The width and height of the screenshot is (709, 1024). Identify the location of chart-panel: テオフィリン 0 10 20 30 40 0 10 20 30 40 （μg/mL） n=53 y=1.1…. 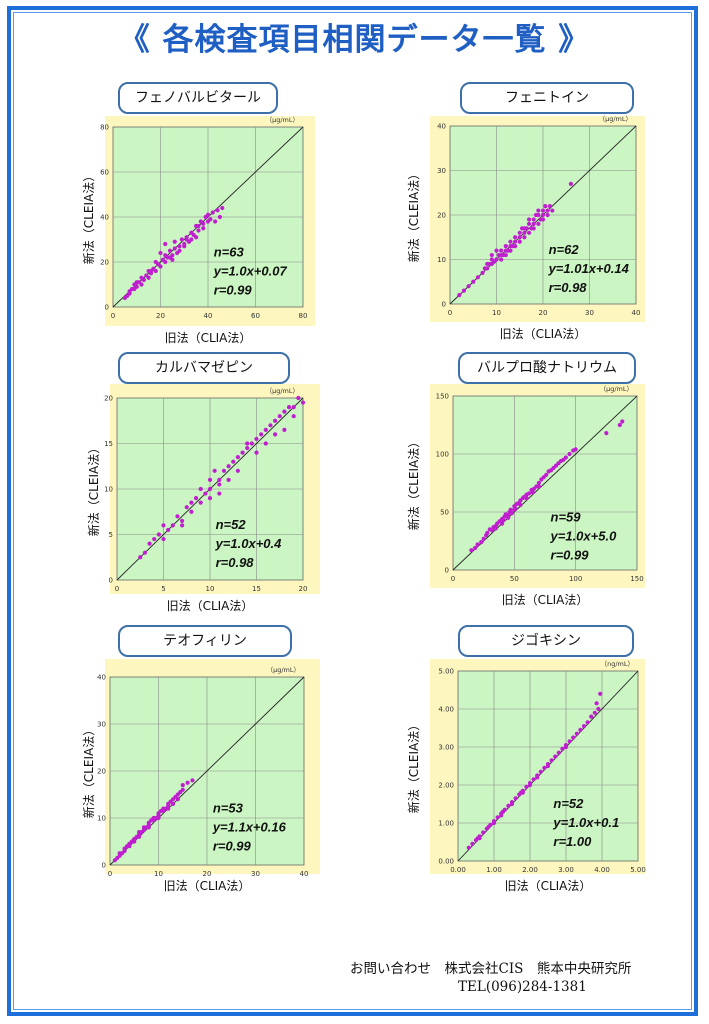
(220, 759).